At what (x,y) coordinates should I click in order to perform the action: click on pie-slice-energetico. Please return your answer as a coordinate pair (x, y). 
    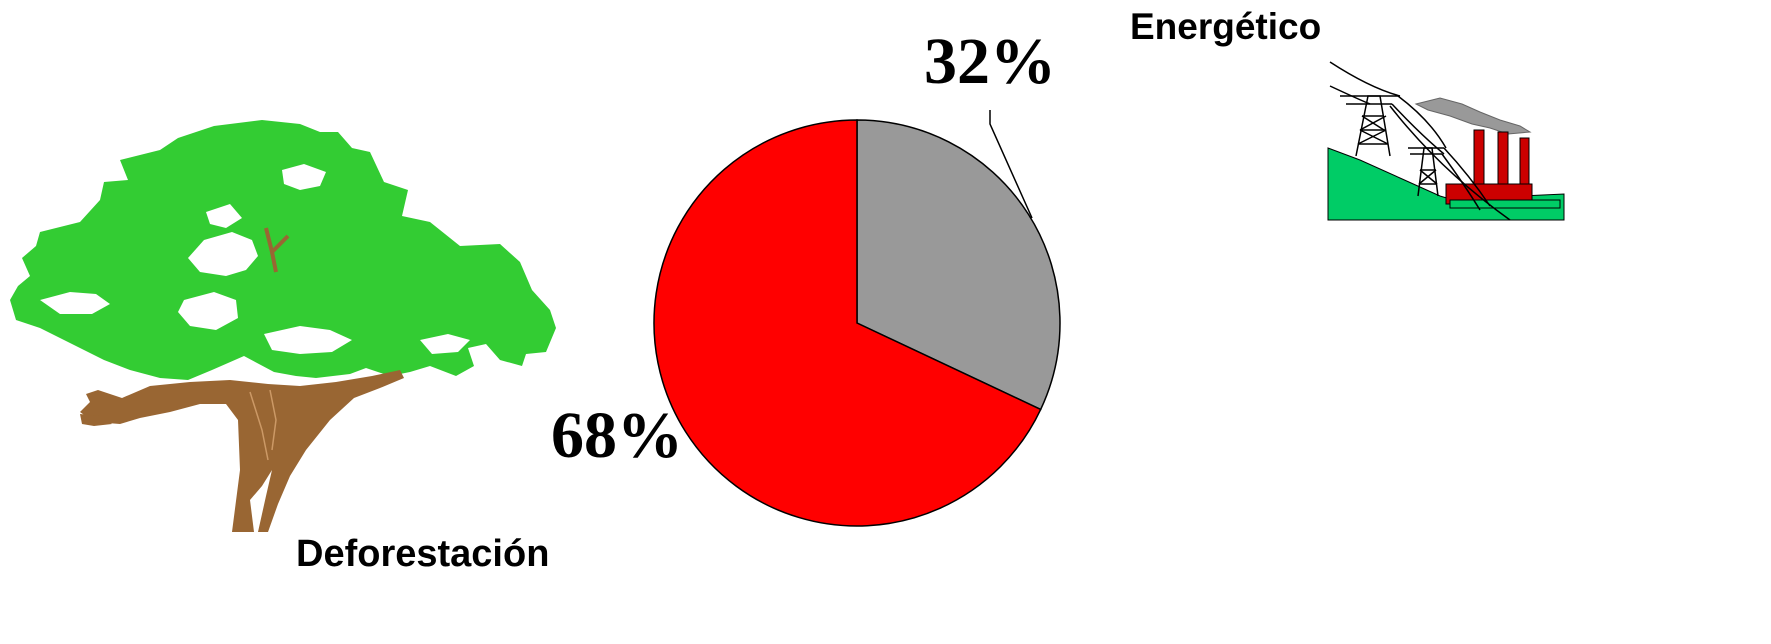
    Looking at the image, I should click on (958, 265).